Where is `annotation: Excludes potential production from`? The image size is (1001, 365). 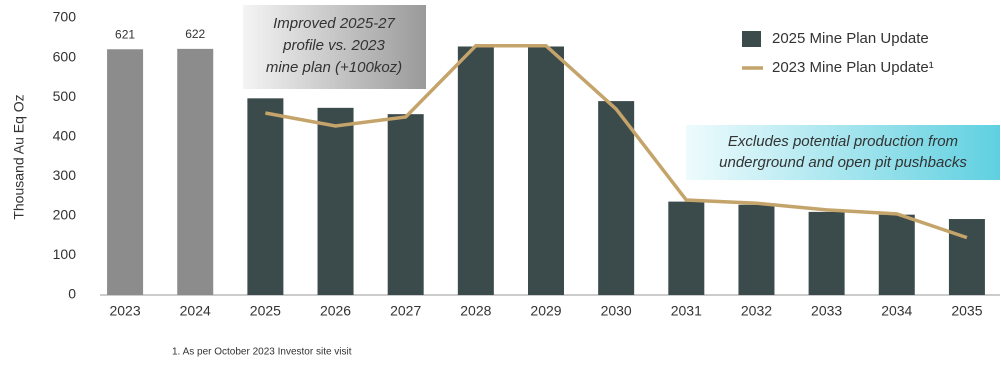 annotation: Excludes potential production from is located at coordinates (843, 141).